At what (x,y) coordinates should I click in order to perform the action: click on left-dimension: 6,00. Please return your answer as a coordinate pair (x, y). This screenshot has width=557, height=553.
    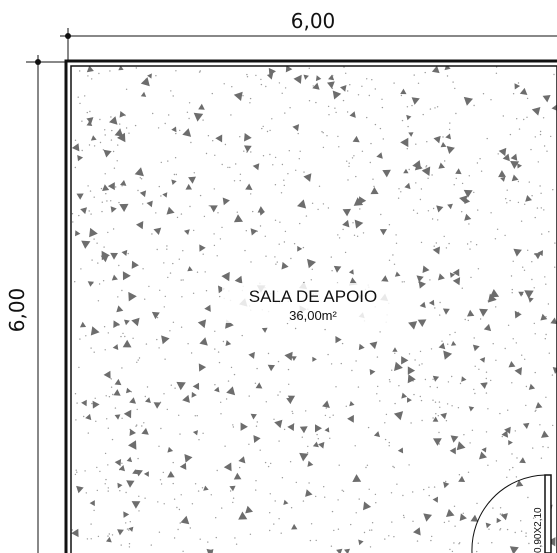
    Looking at the image, I should click on (35, 304).